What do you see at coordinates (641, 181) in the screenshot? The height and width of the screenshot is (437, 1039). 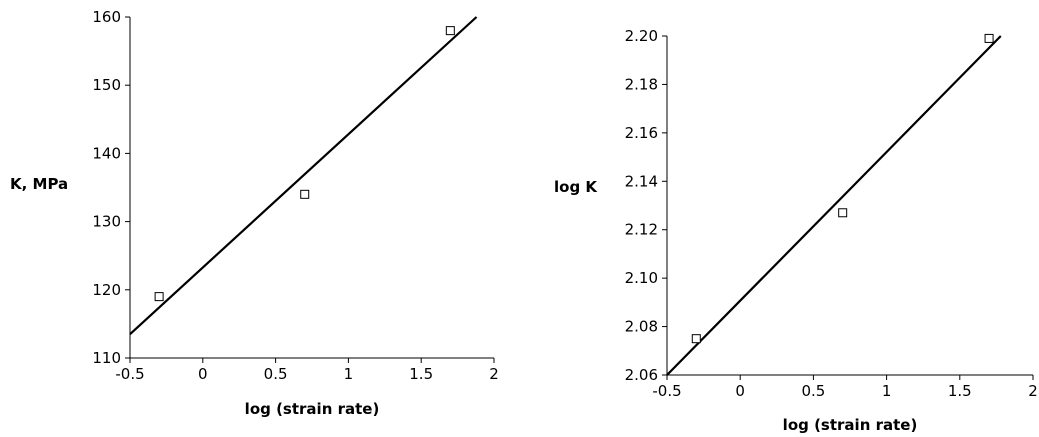 I see `y-tick-label: 2.14` at bounding box center [641, 181].